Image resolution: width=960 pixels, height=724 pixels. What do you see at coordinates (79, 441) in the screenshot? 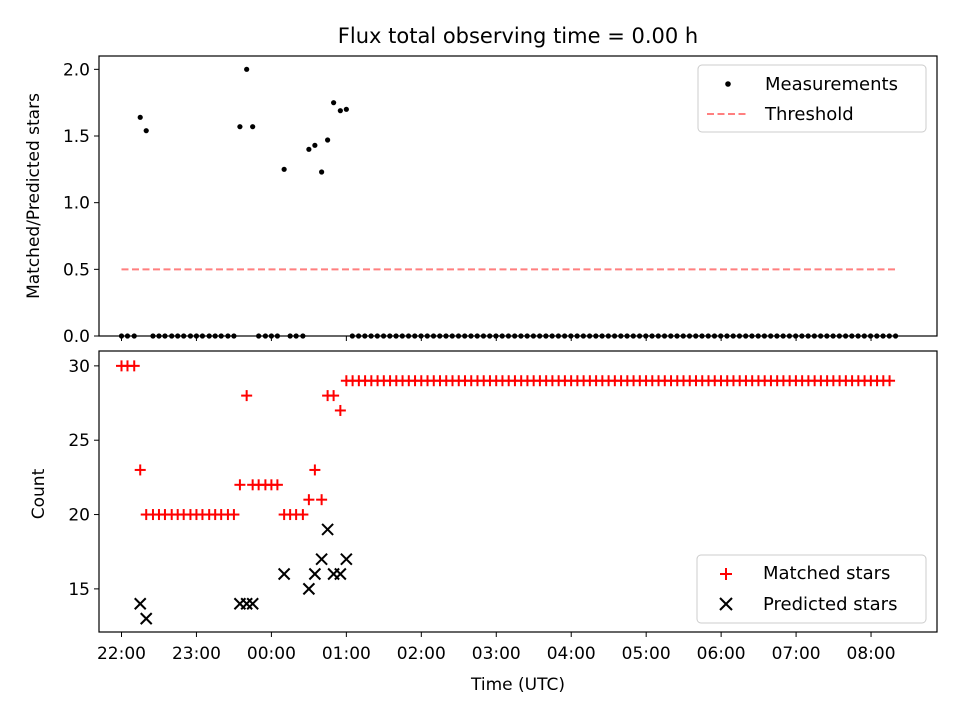
I see `y-tick-label: 25` at bounding box center [79, 441].